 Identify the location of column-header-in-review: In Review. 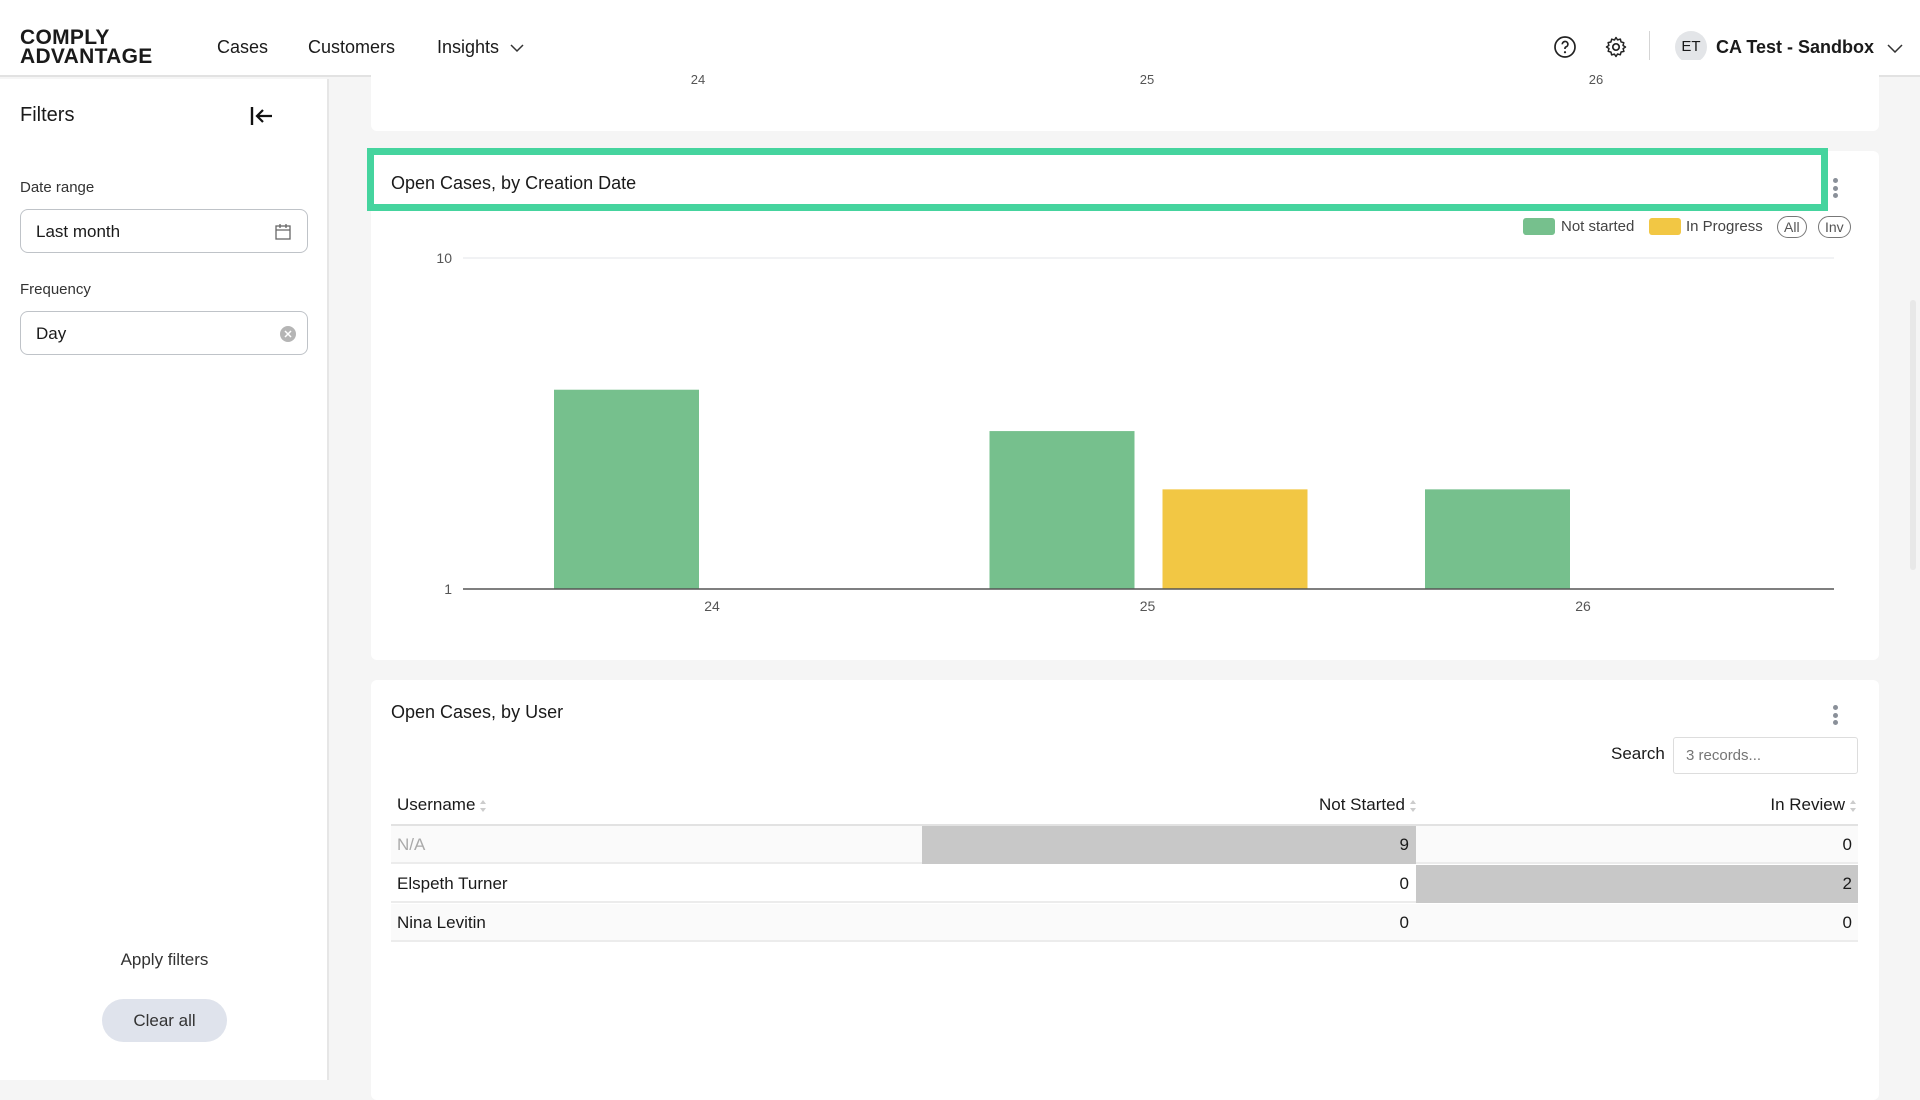
(1813, 805).